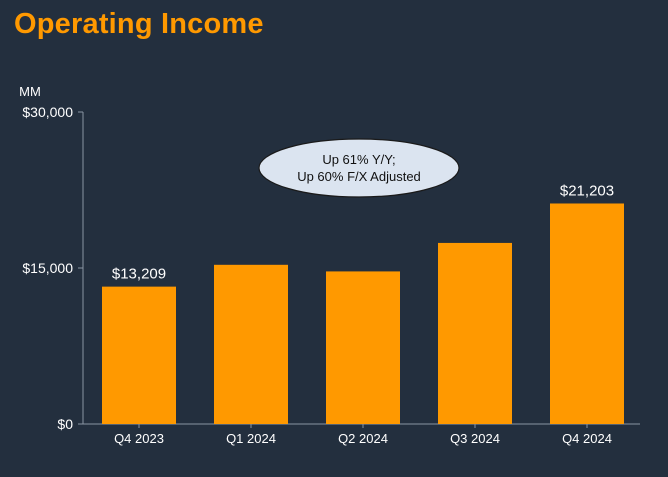 The image size is (668, 477). Describe the element at coordinates (30, 91) in the screenshot. I see `y-axis-unit-label: MM` at that location.